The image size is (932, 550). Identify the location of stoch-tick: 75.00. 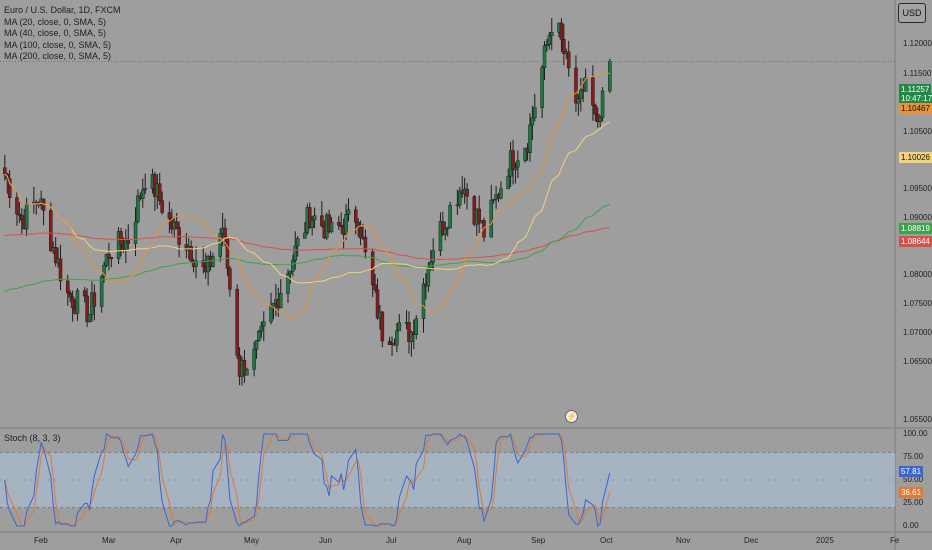
(913, 456).